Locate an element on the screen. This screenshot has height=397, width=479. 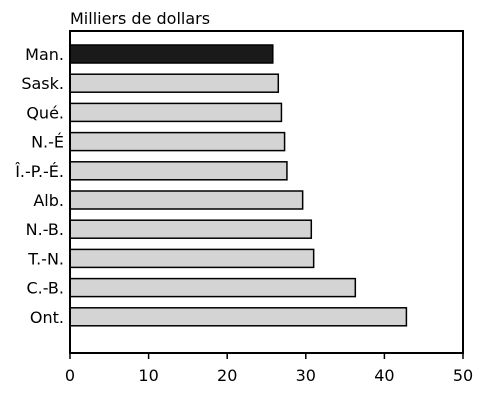
category-label: C.-B. is located at coordinates (45, 288).